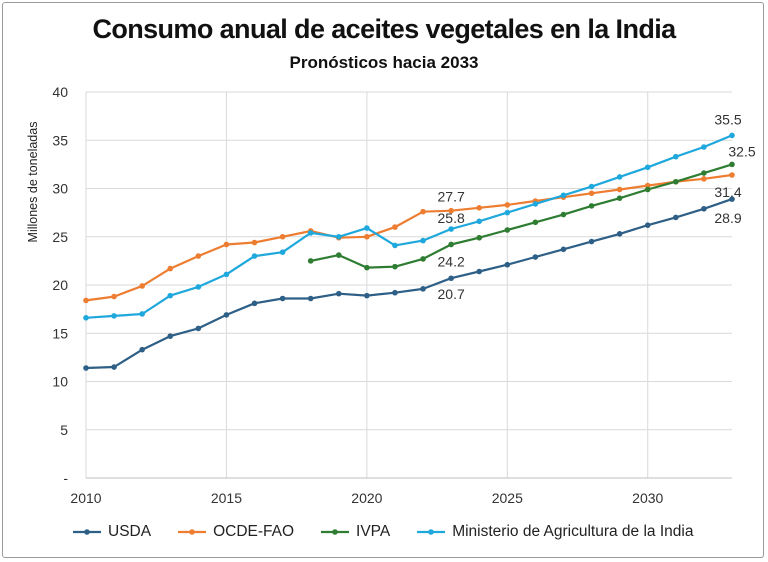 Image resolution: width=768 pixels, height=562 pixels. Describe the element at coordinates (727, 192) in the screenshot. I see `data-label: 31.4` at that location.